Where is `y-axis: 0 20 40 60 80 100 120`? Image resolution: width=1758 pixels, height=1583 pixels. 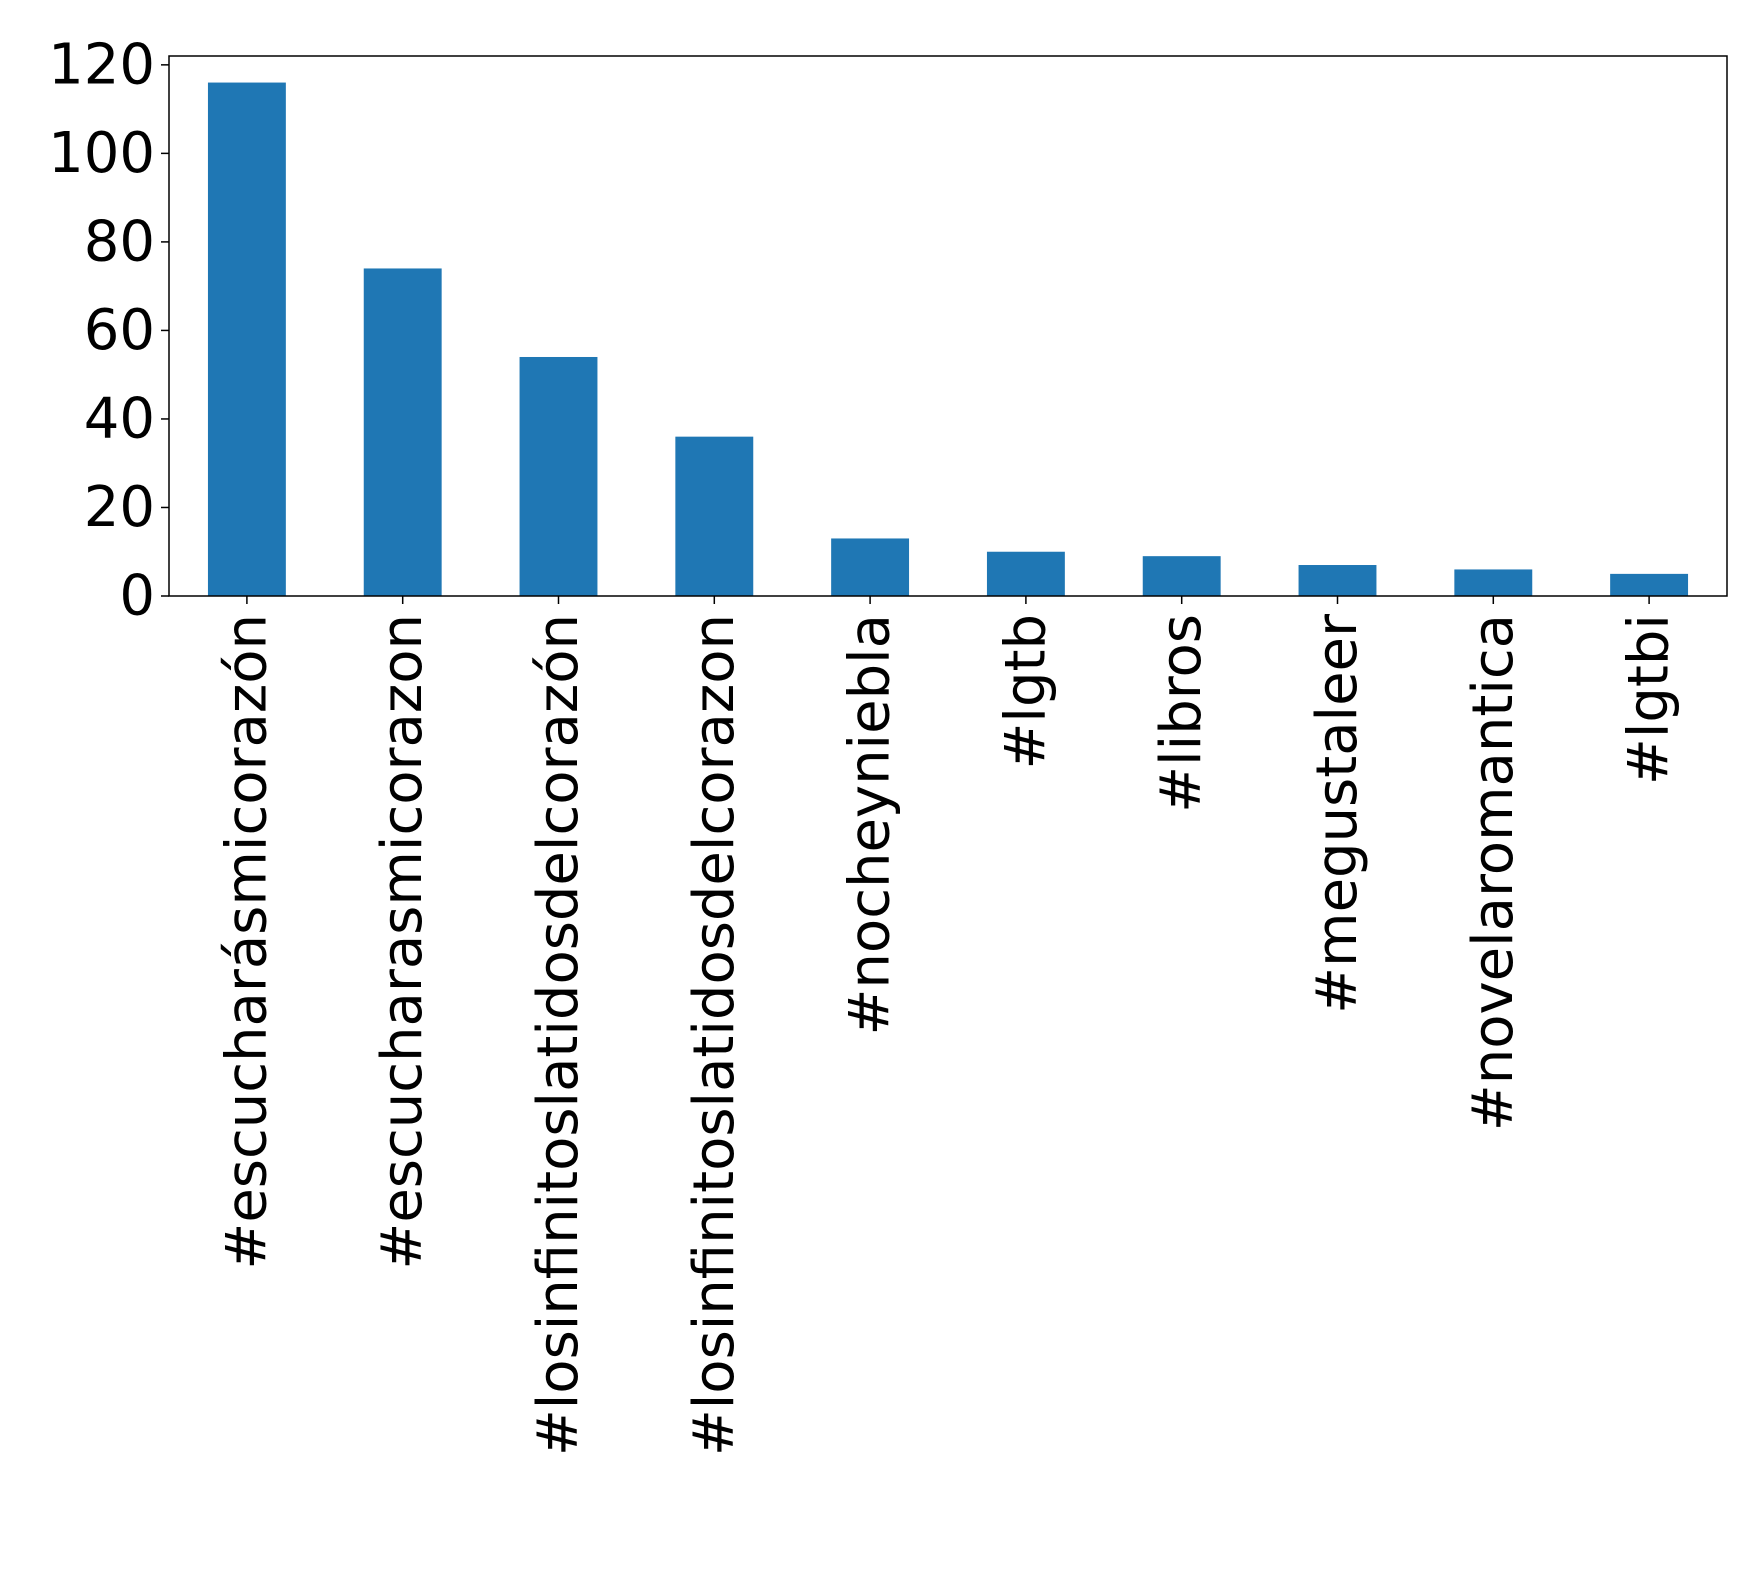 y-axis: 0 20 40 60 80 100 120 is located at coordinates (108, 330).